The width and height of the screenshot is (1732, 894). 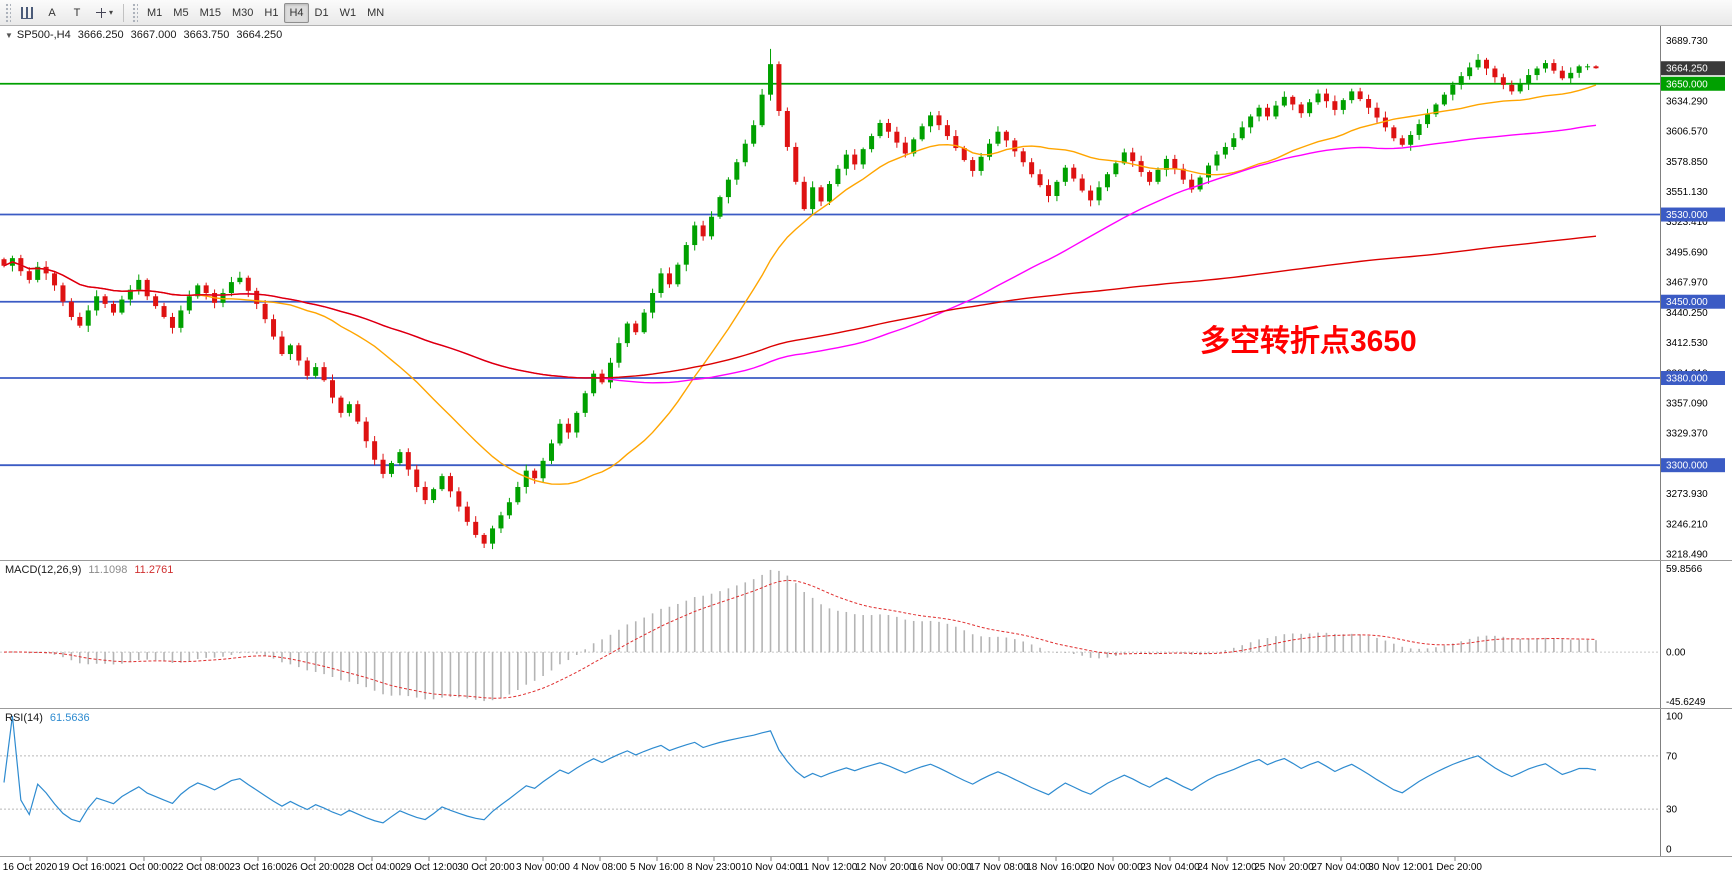 I want to click on crosshair-tool-button: ▾, so click(x=104, y=13).